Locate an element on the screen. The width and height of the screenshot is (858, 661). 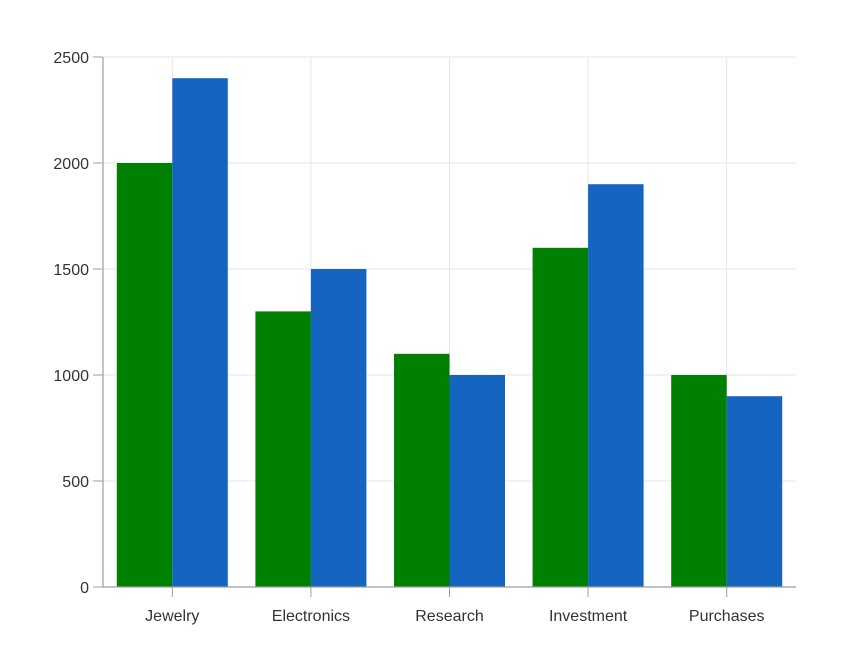
x-category-label: Purchases is located at coordinates (727, 616).